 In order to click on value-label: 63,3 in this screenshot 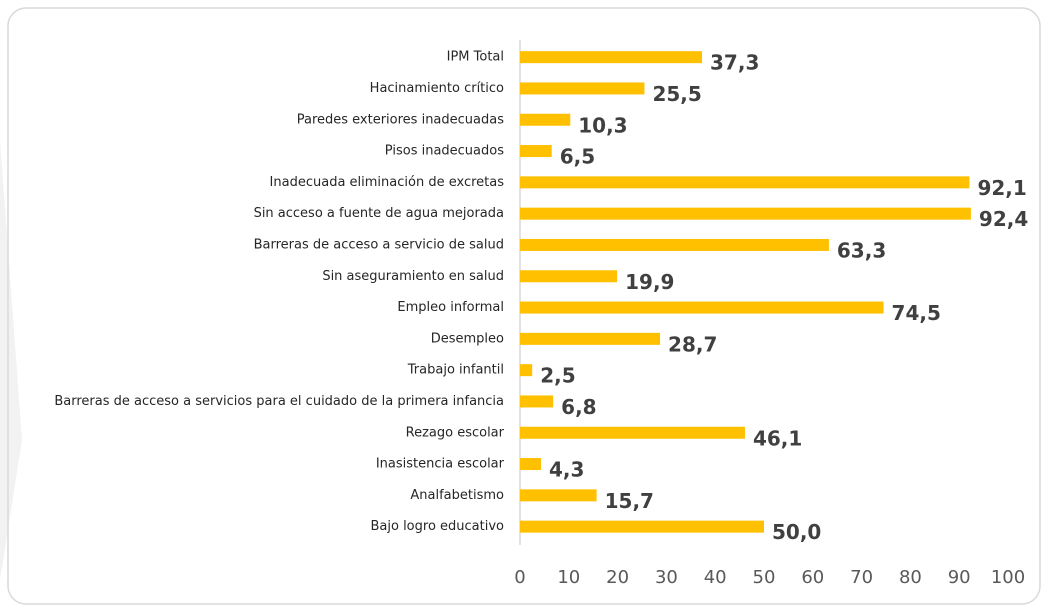, I will do `click(861, 250)`.